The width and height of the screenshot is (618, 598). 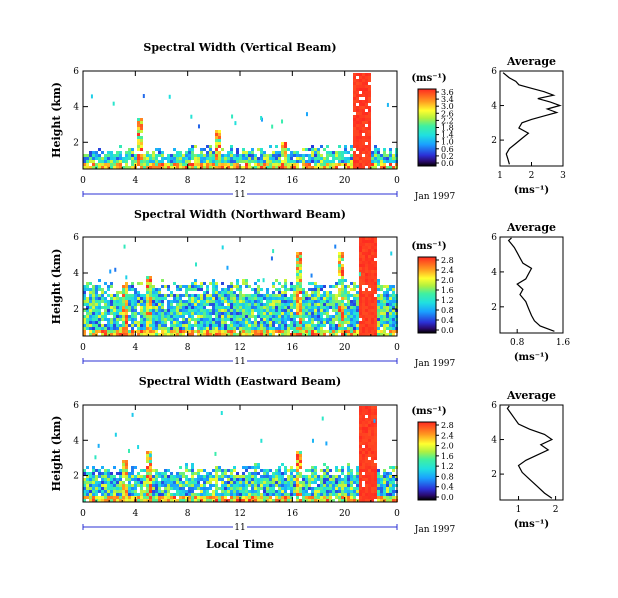 I want to click on average-xlabel: (ms⁻¹), so click(x=531, y=524).